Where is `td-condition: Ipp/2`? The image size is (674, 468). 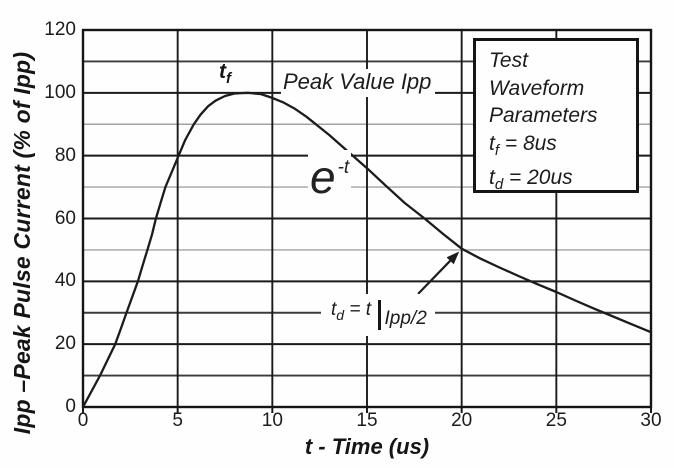
td-condition: Ipp/2 is located at coordinates (405, 318).